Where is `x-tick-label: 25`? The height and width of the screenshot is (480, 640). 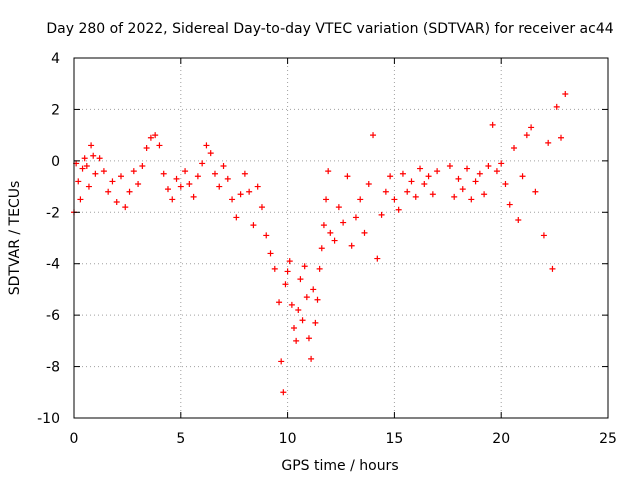 x-tick-label: 25 is located at coordinates (608, 439).